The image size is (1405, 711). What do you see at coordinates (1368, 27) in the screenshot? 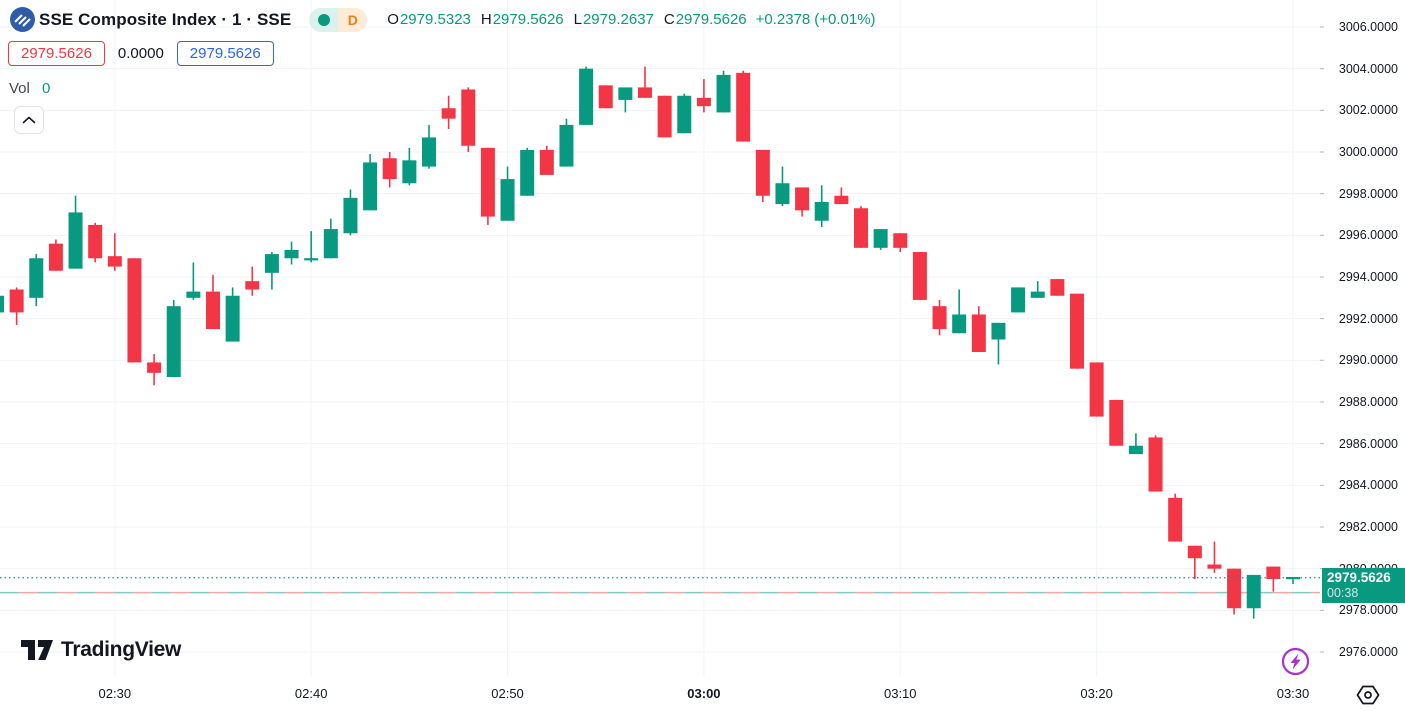
I see `price-tick-label: 3006.0000` at bounding box center [1368, 27].